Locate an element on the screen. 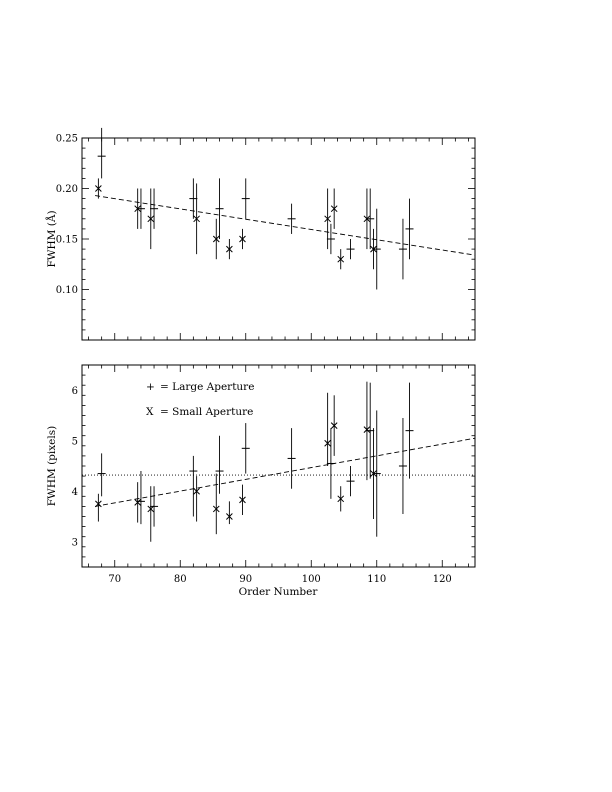  legend-symbol-small: X is located at coordinates (150, 412).